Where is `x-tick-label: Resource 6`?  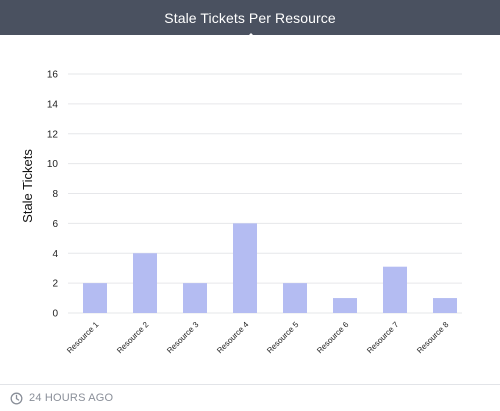 x-tick-label: Resource 6 is located at coordinates (333, 338).